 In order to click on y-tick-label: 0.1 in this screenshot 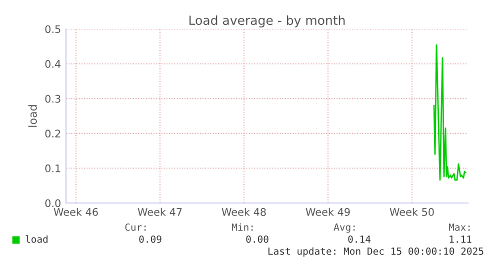, I will do `click(52, 168)`.